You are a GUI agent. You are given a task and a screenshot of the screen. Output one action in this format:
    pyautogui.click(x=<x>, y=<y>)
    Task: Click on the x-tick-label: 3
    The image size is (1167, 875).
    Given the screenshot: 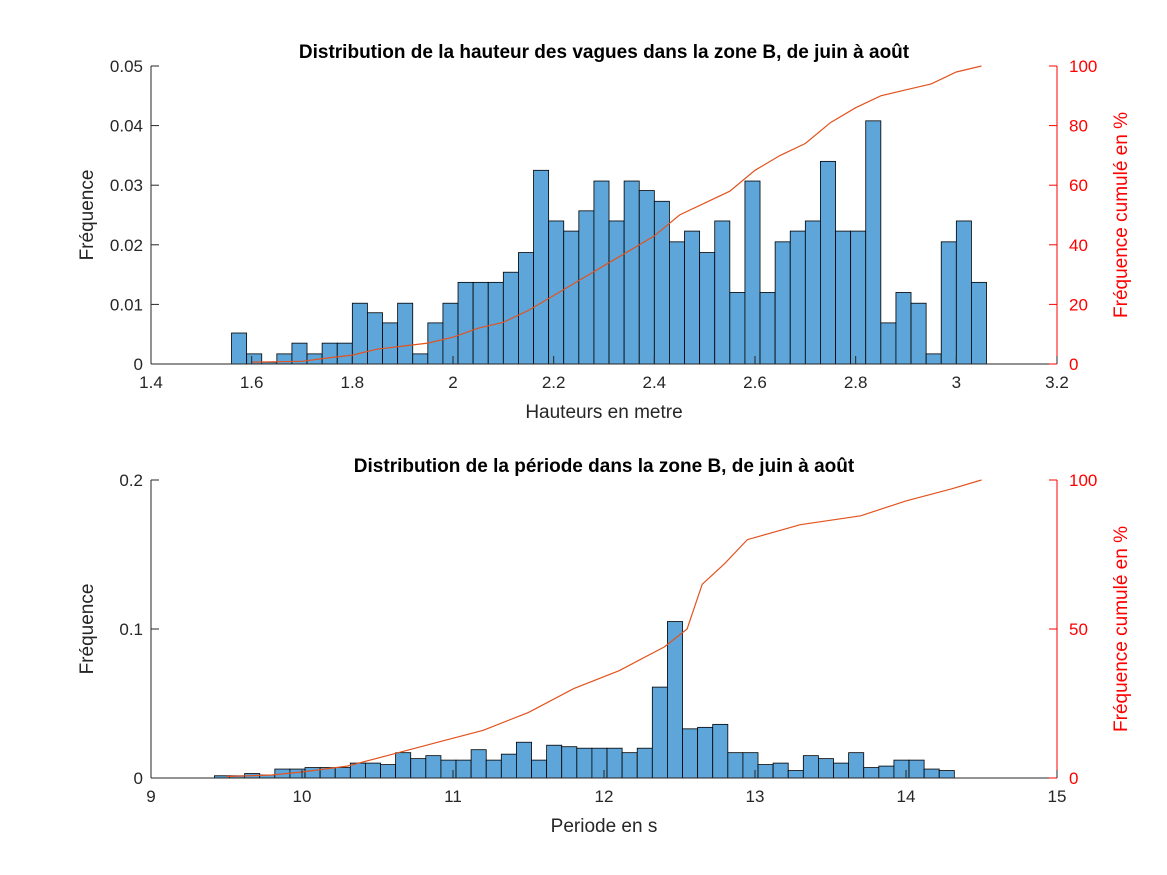 What is the action you would take?
    pyautogui.click(x=956, y=382)
    